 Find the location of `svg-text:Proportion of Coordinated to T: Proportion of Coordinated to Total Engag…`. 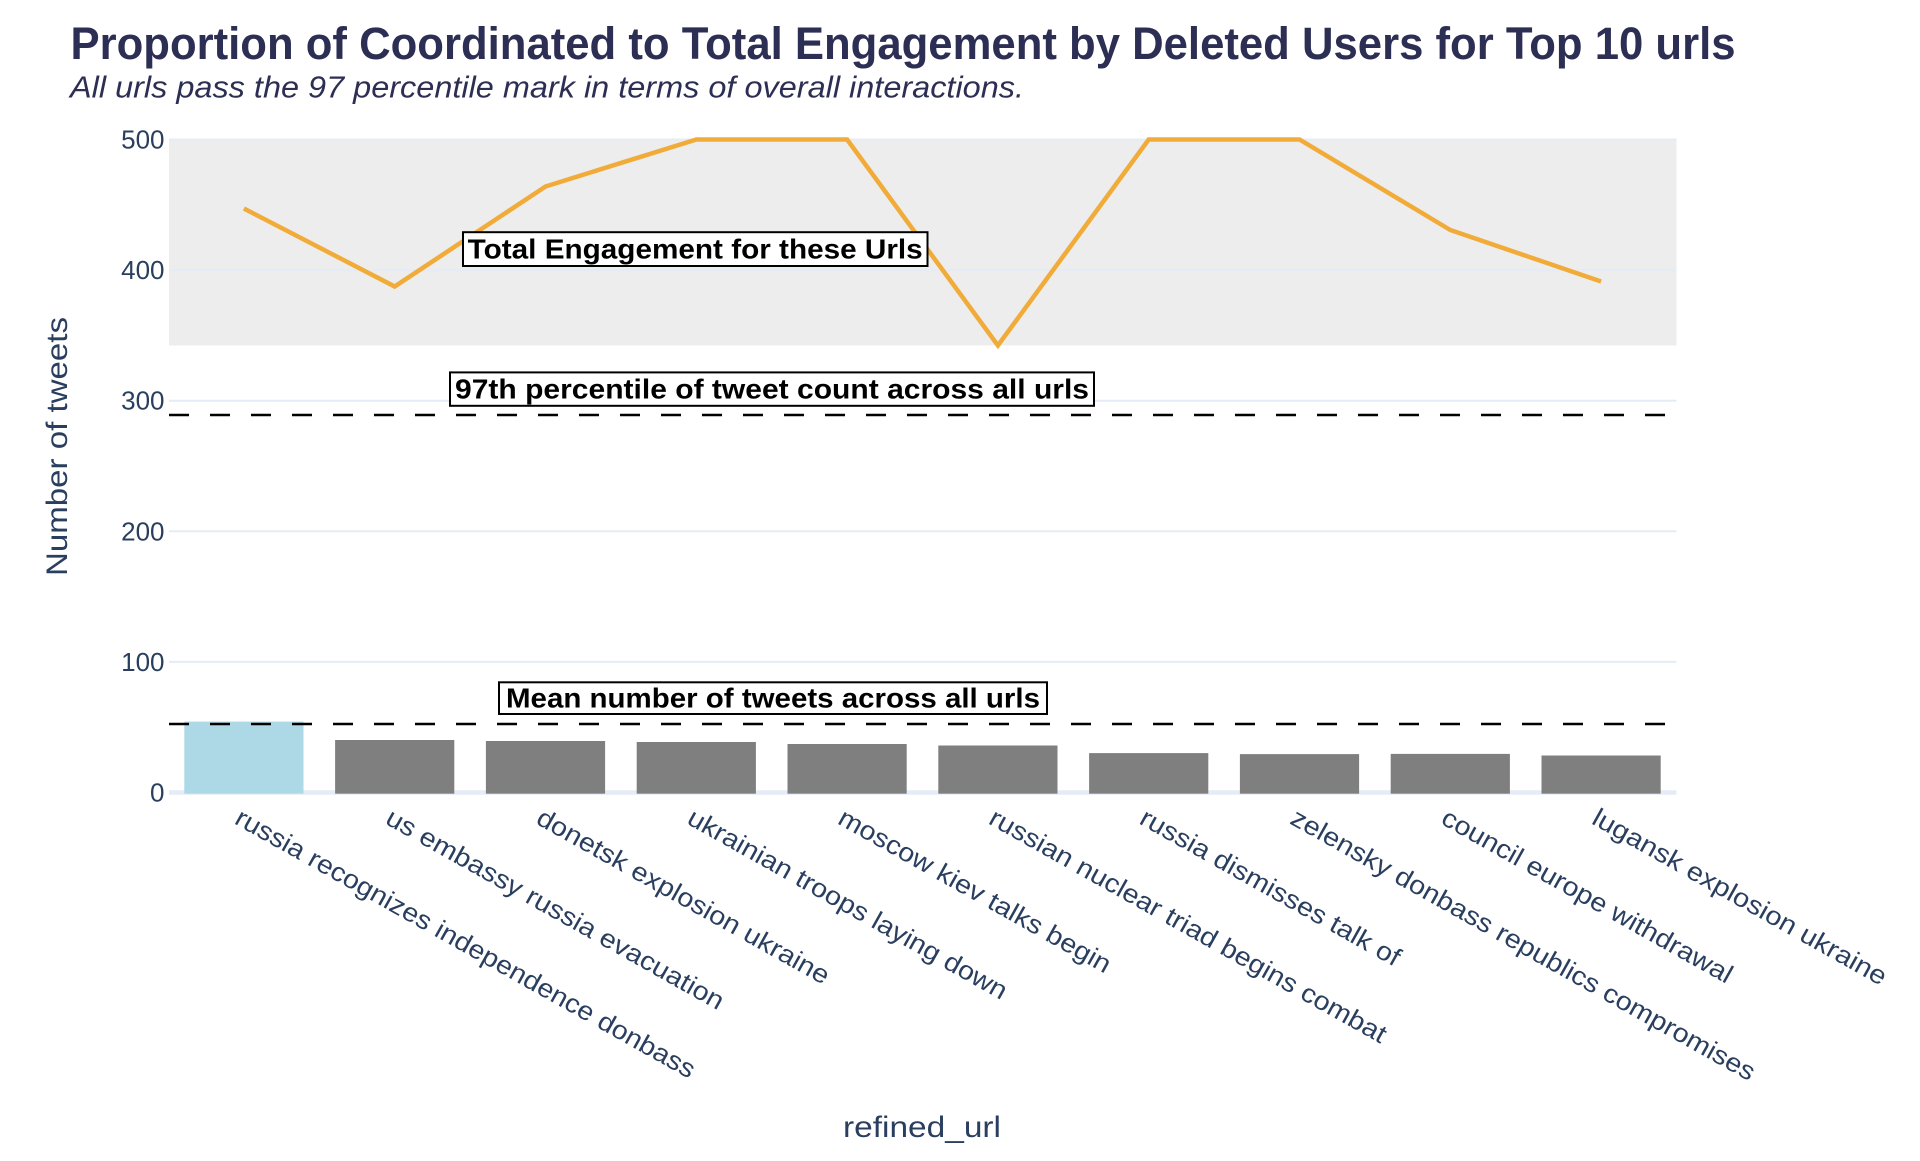

svg-text:Proportion of Coordinated to T: Proportion of Coordinated to Total Engag… is located at coordinates (903, 43).